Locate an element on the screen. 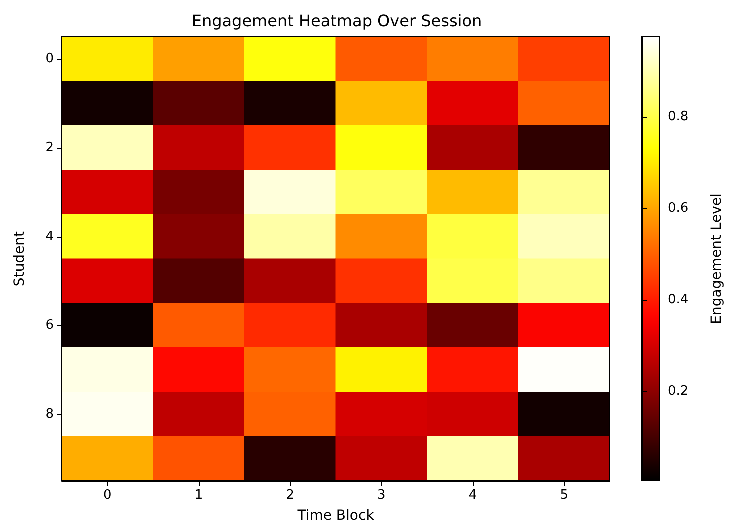  x-tick-label: 3 is located at coordinates (382, 495).